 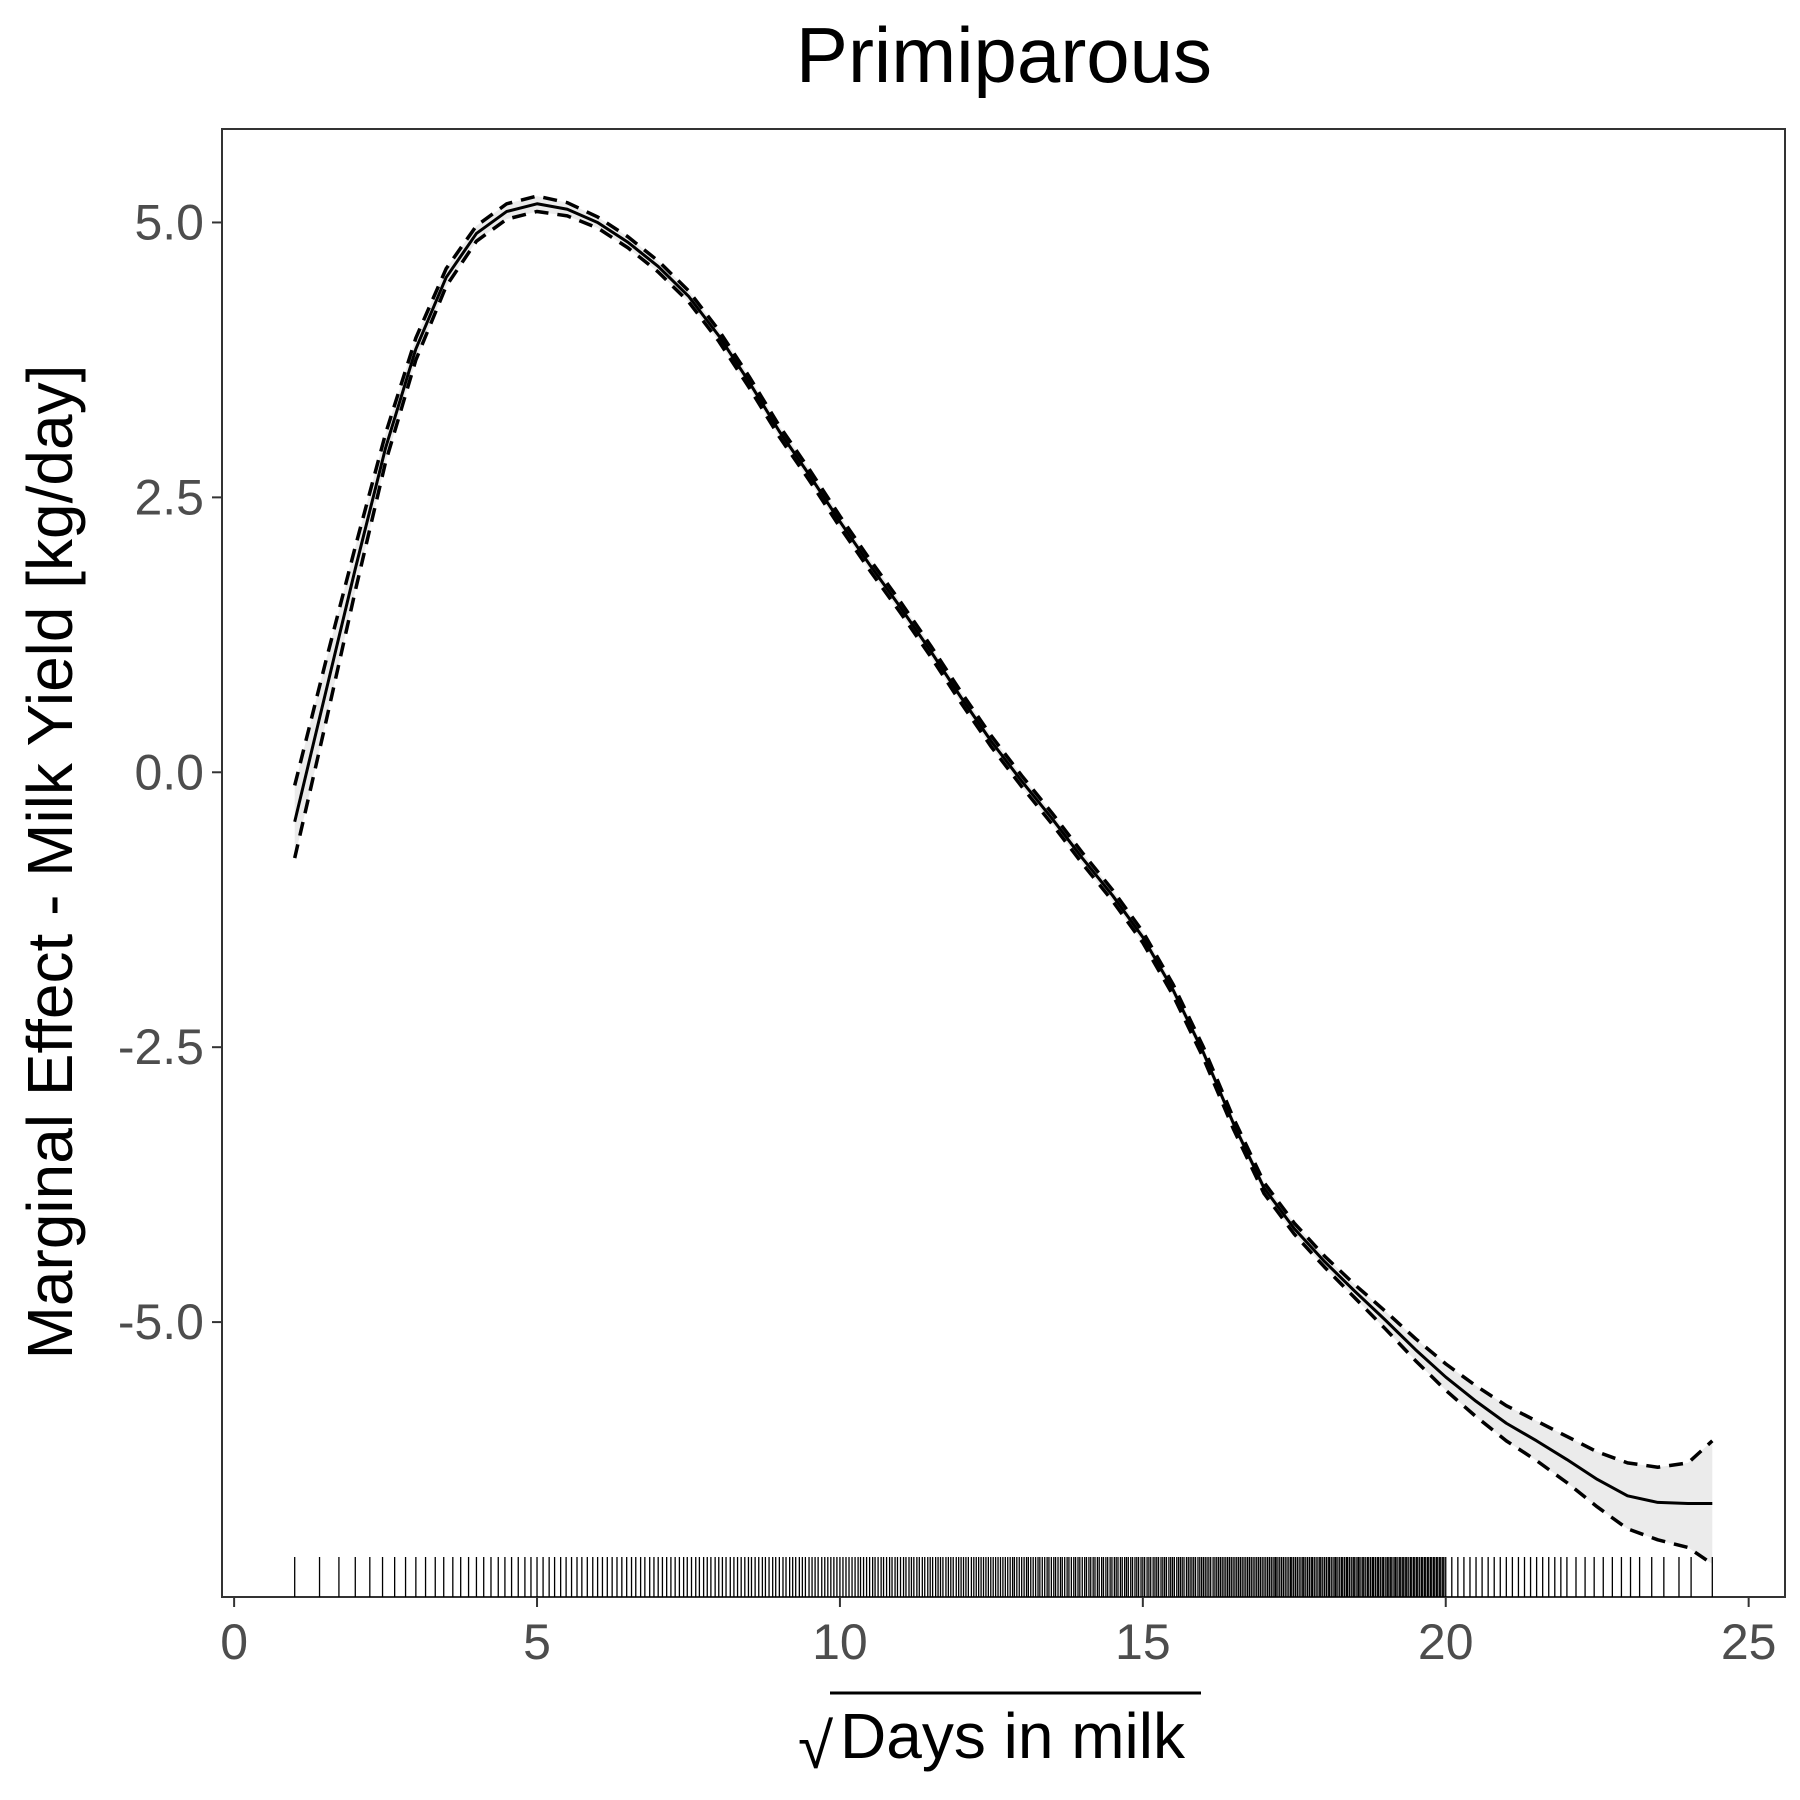 What do you see at coordinates (840, 1642) in the screenshot?
I see `x-tick-label: 10` at bounding box center [840, 1642].